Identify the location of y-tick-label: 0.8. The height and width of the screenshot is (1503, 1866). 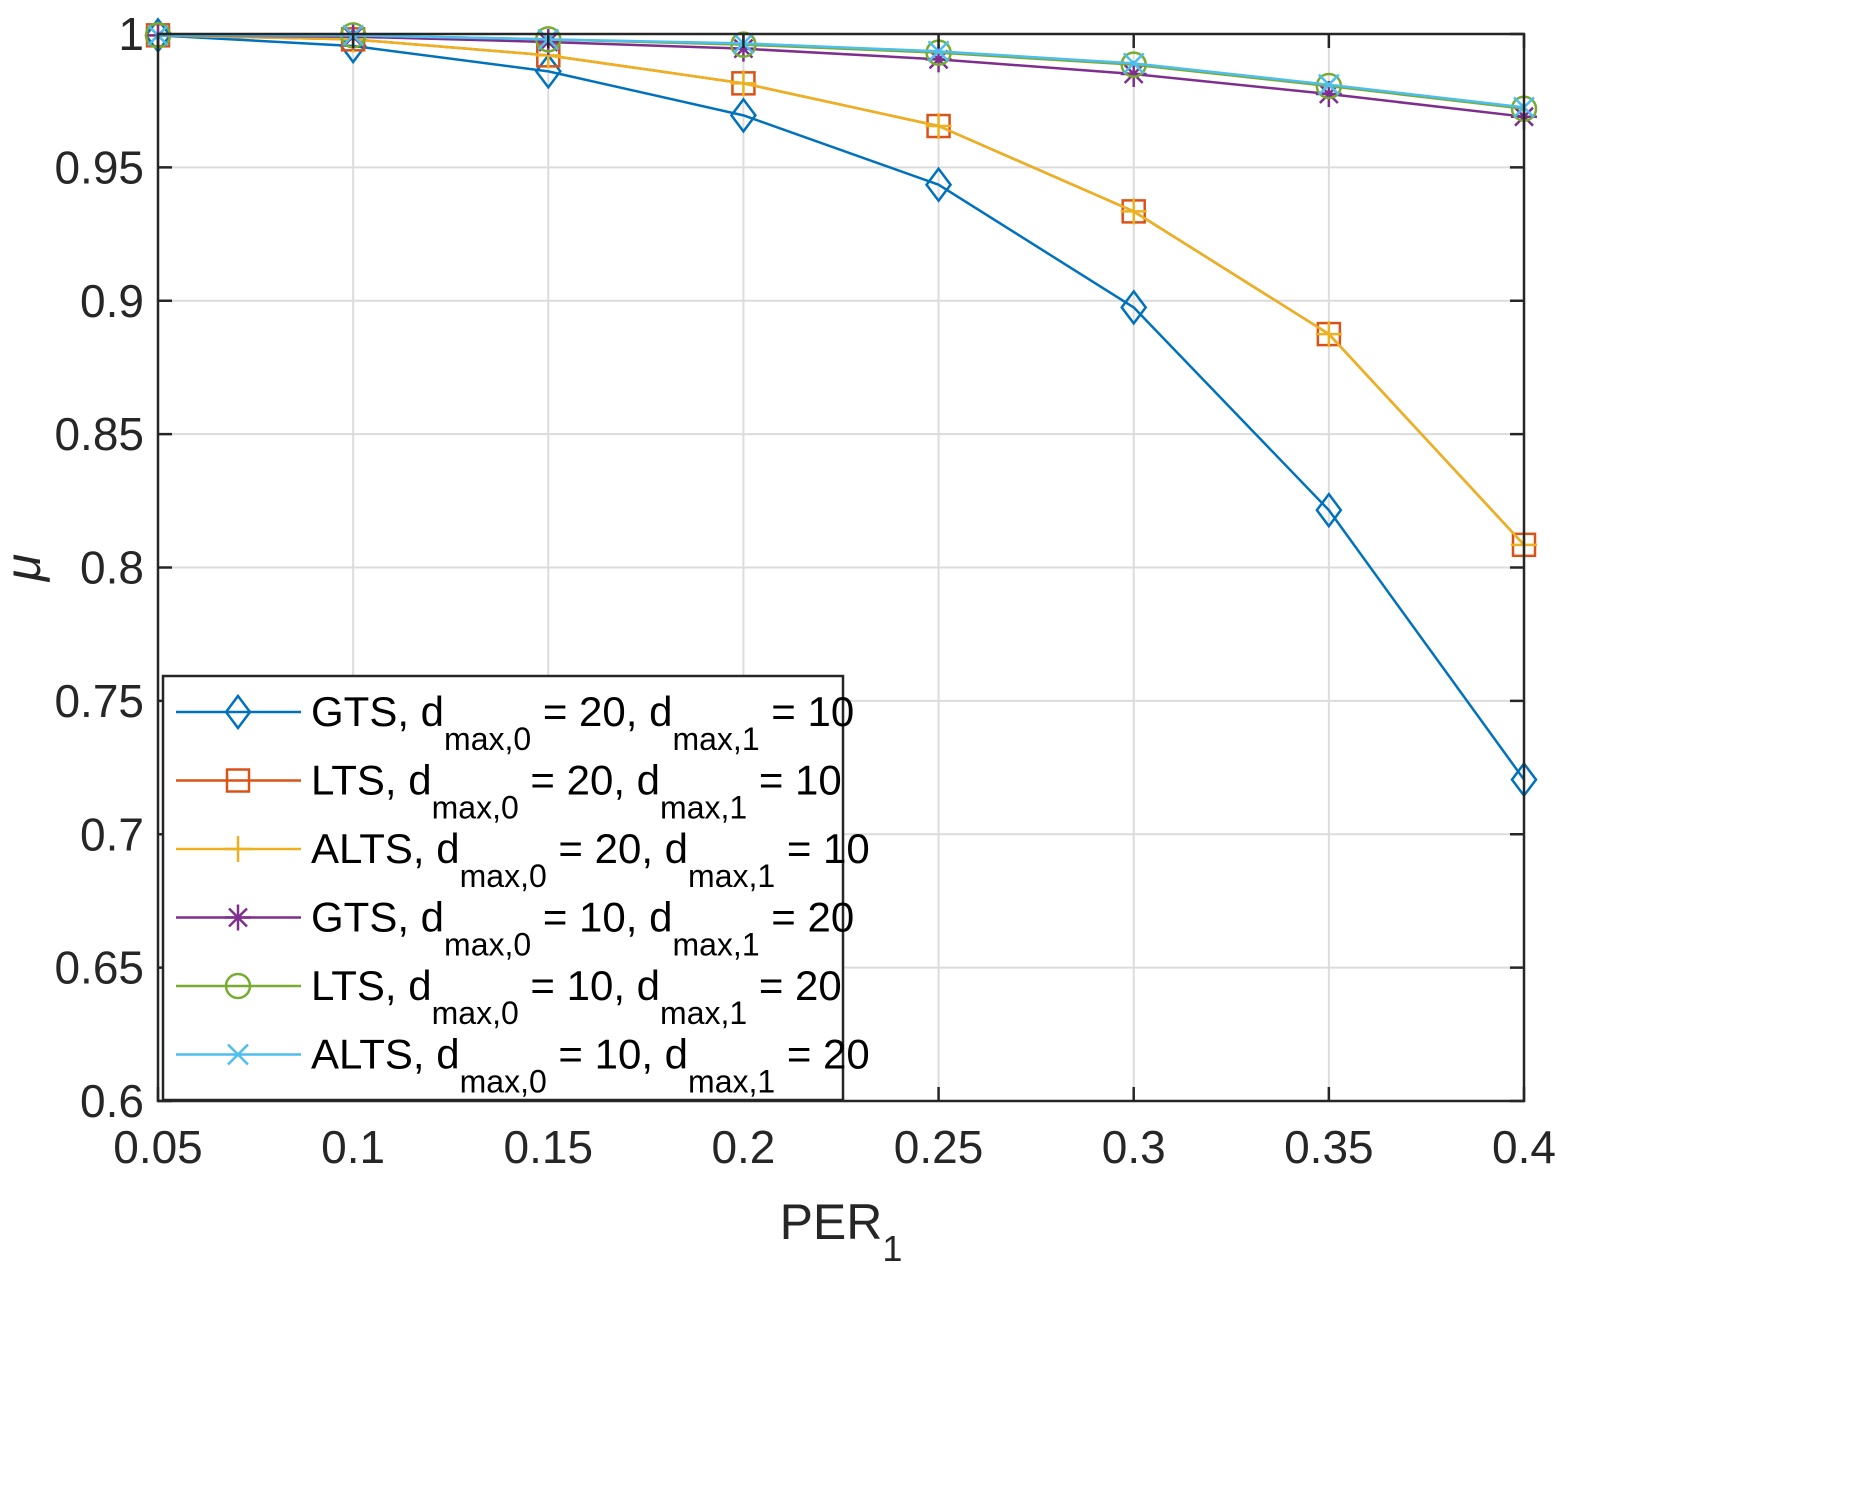
(112, 568).